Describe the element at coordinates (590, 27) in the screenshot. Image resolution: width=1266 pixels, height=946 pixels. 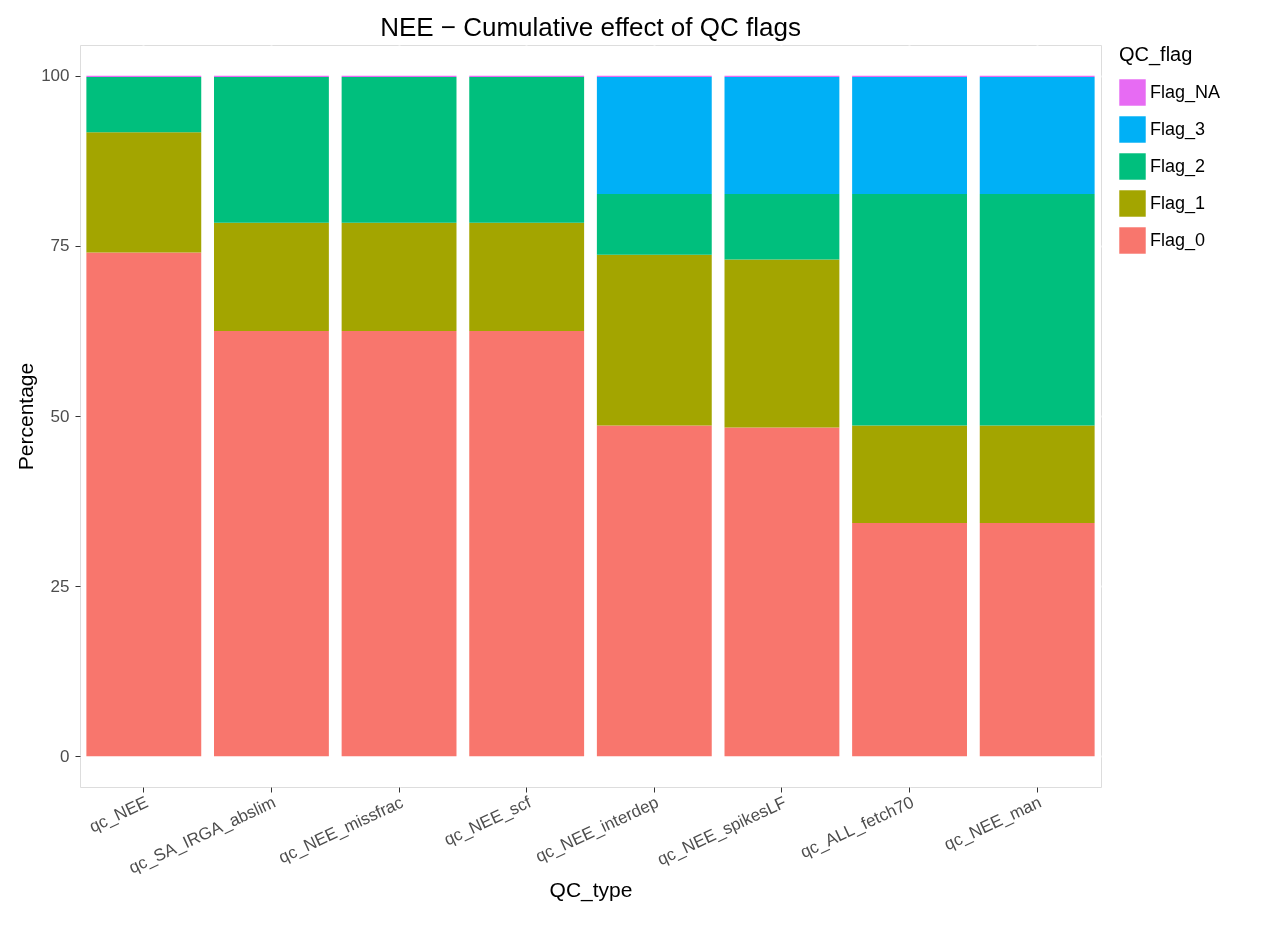
I see `chart-title: NEE − Cumulative effect of QC flags` at that location.